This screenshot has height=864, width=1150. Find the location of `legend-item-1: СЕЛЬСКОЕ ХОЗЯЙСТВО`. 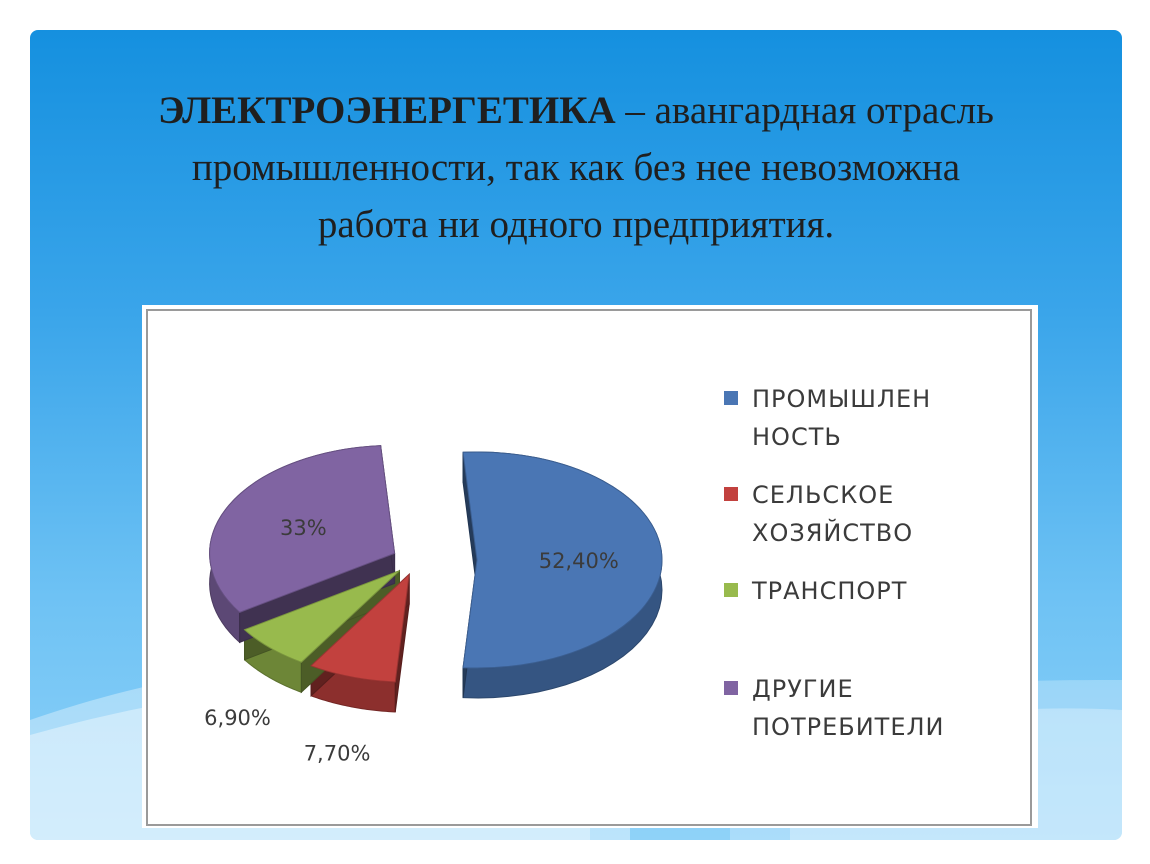

legend-item-1: СЕЛЬСКОЕ ХОЗЯЙСТВО is located at coordinates (818, 514).